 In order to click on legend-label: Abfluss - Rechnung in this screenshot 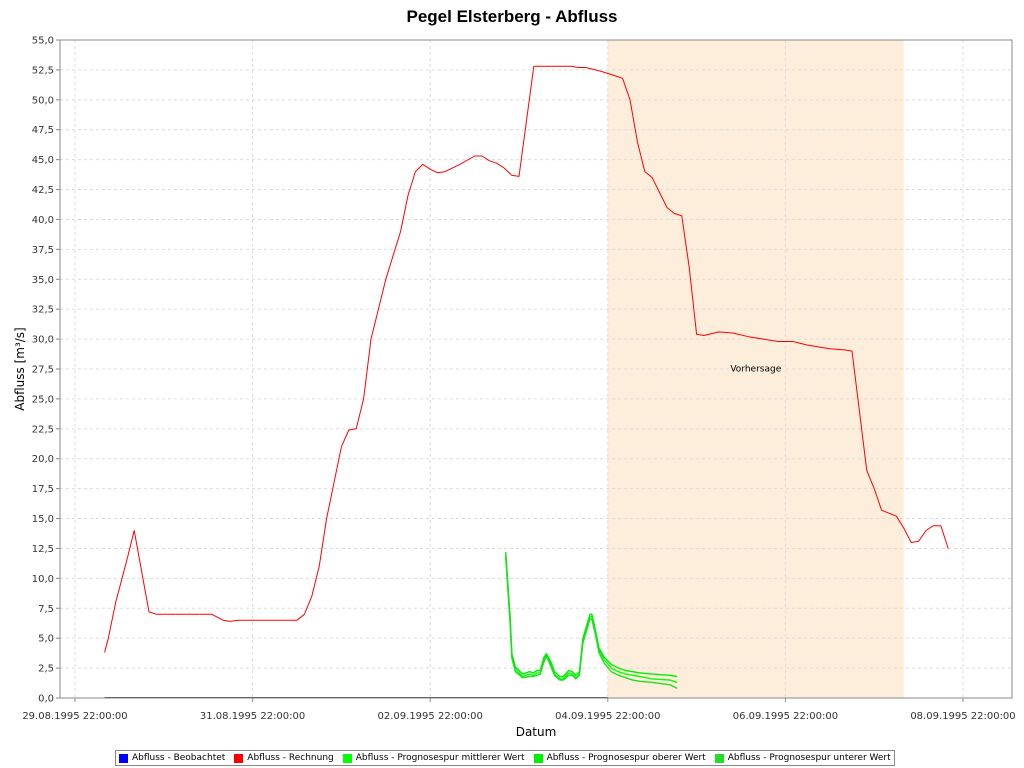, I will do `click(290, 758)`.